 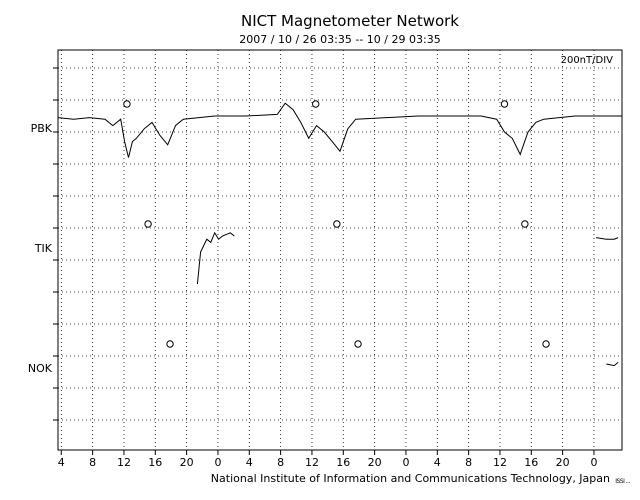 I want to click on chart-subtitle: 2007 / 10 / 26 03:35 -- 10 / 29 03:35, so click(x=340, y=39).